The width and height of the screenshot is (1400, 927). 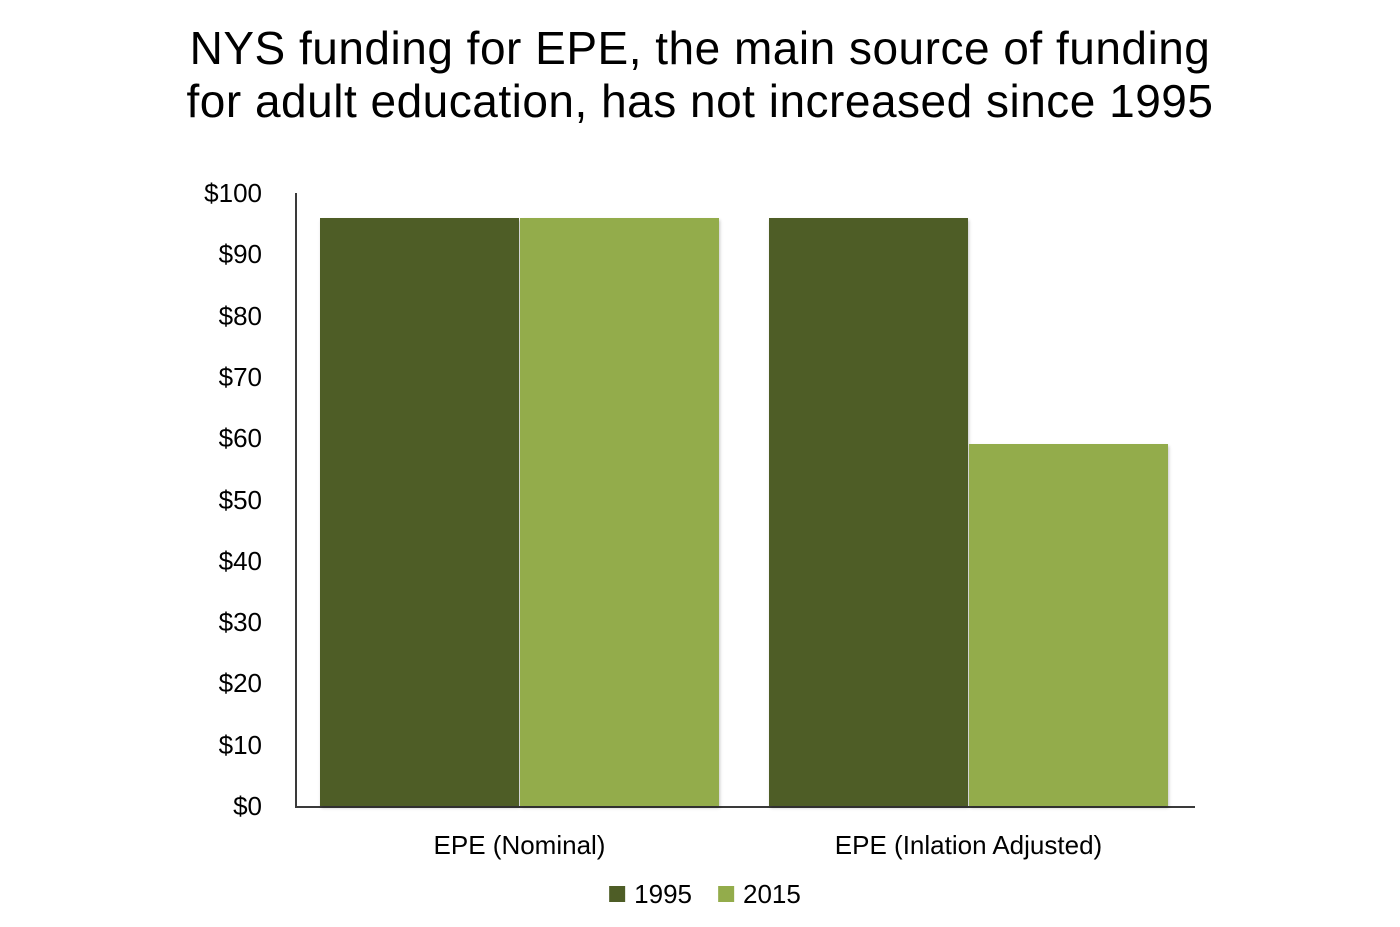 I want to click on bar-1995-epe-inlation-adjusted, so click(x=868, y=511).